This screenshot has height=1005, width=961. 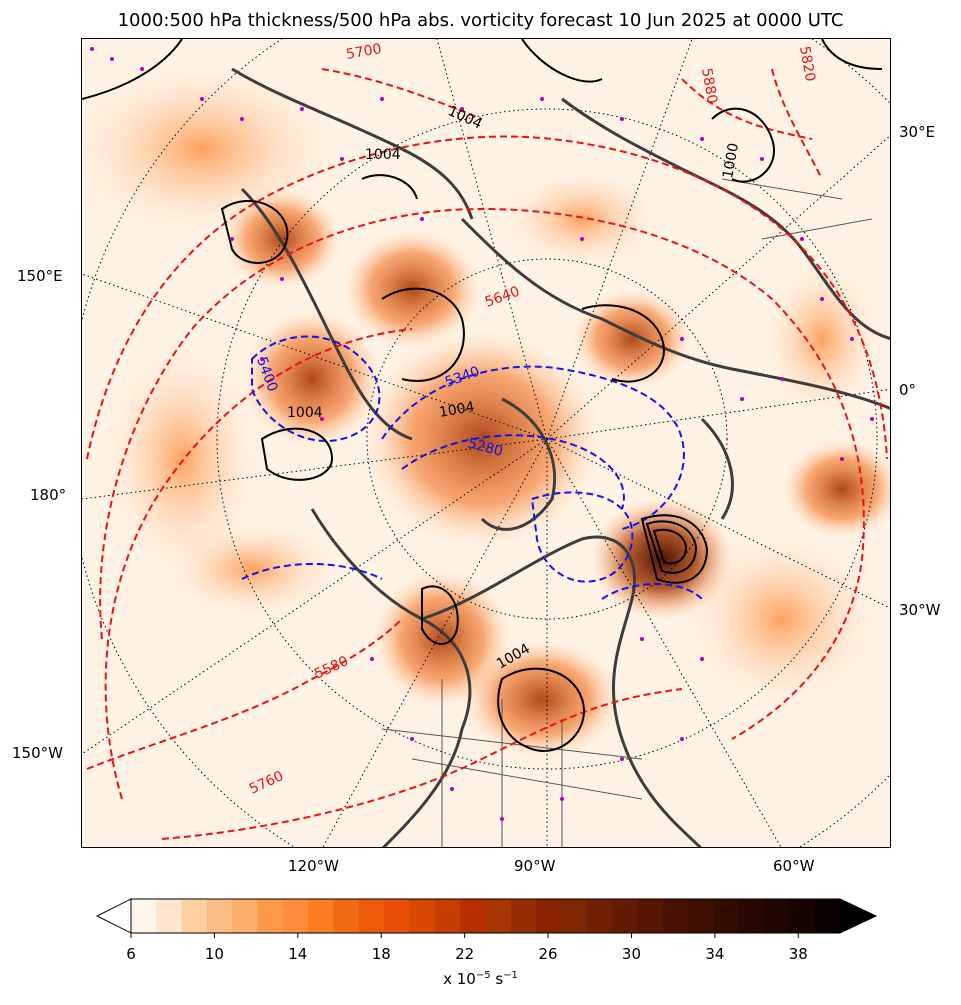 I want to click on lon-label-bottom: 120°W, so click(x=313, y=866).